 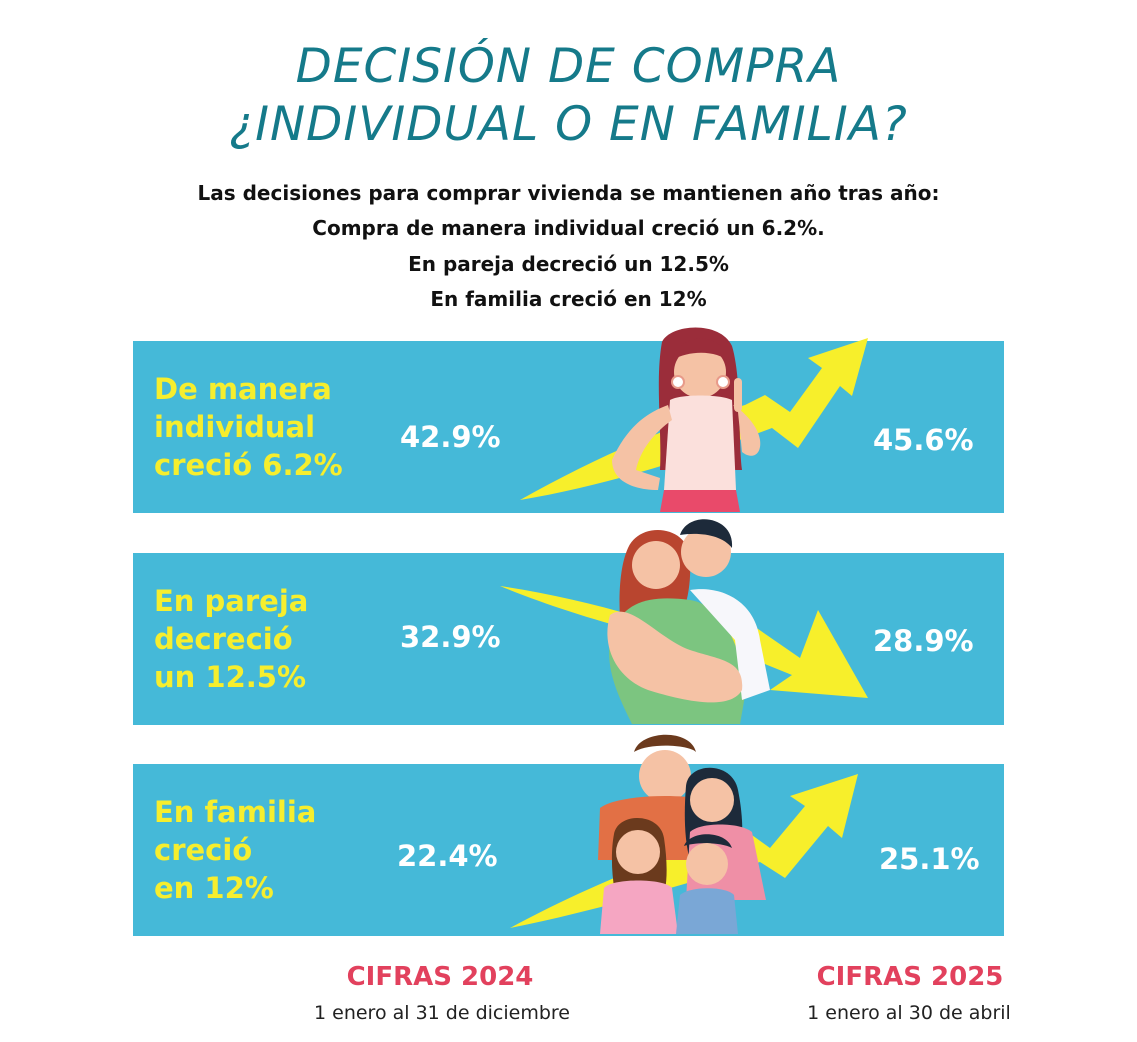 What do you see at coordinates (450, 637) in the screenshot?
I see `value-2024-couple: 32.9%` at bounding box center [450, 637].